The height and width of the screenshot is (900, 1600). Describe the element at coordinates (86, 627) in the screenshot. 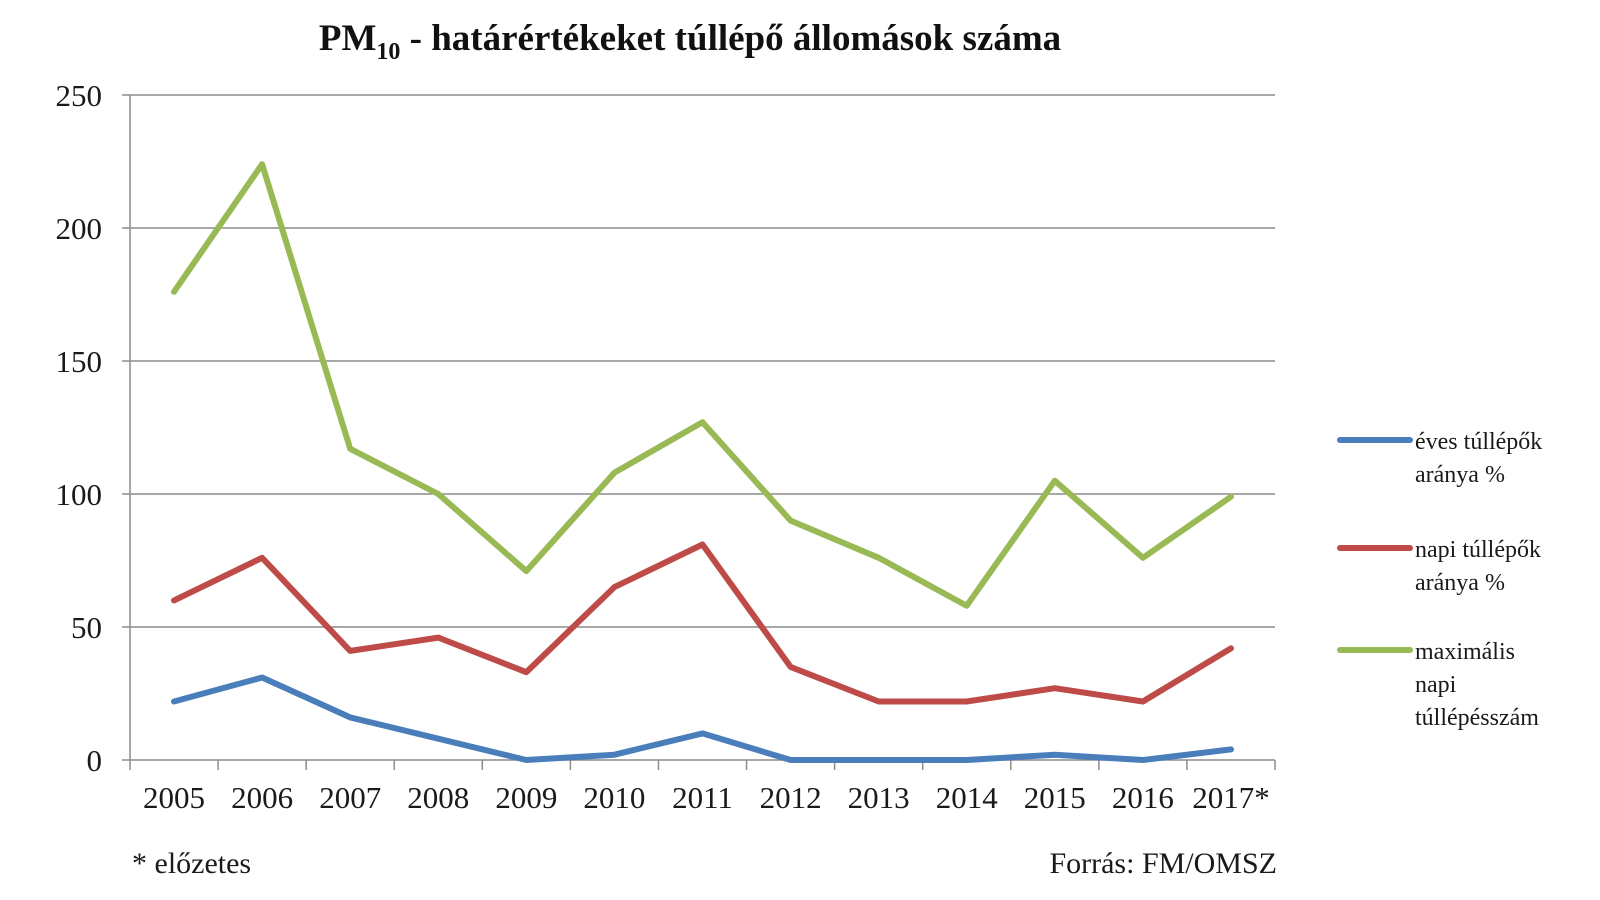

I see `y-tick-label: 50` at that location.